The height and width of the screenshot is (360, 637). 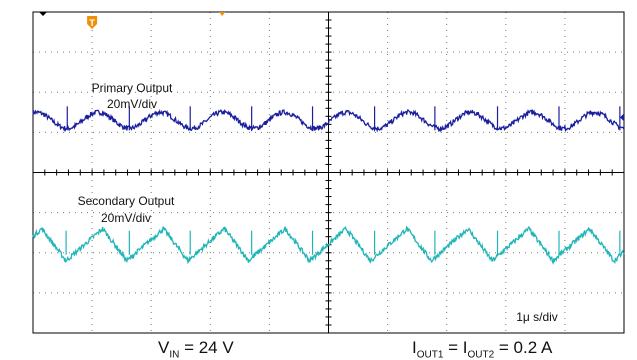 I want to click on vin-caption: VIN = 24 V, so click(x=196, y=349).